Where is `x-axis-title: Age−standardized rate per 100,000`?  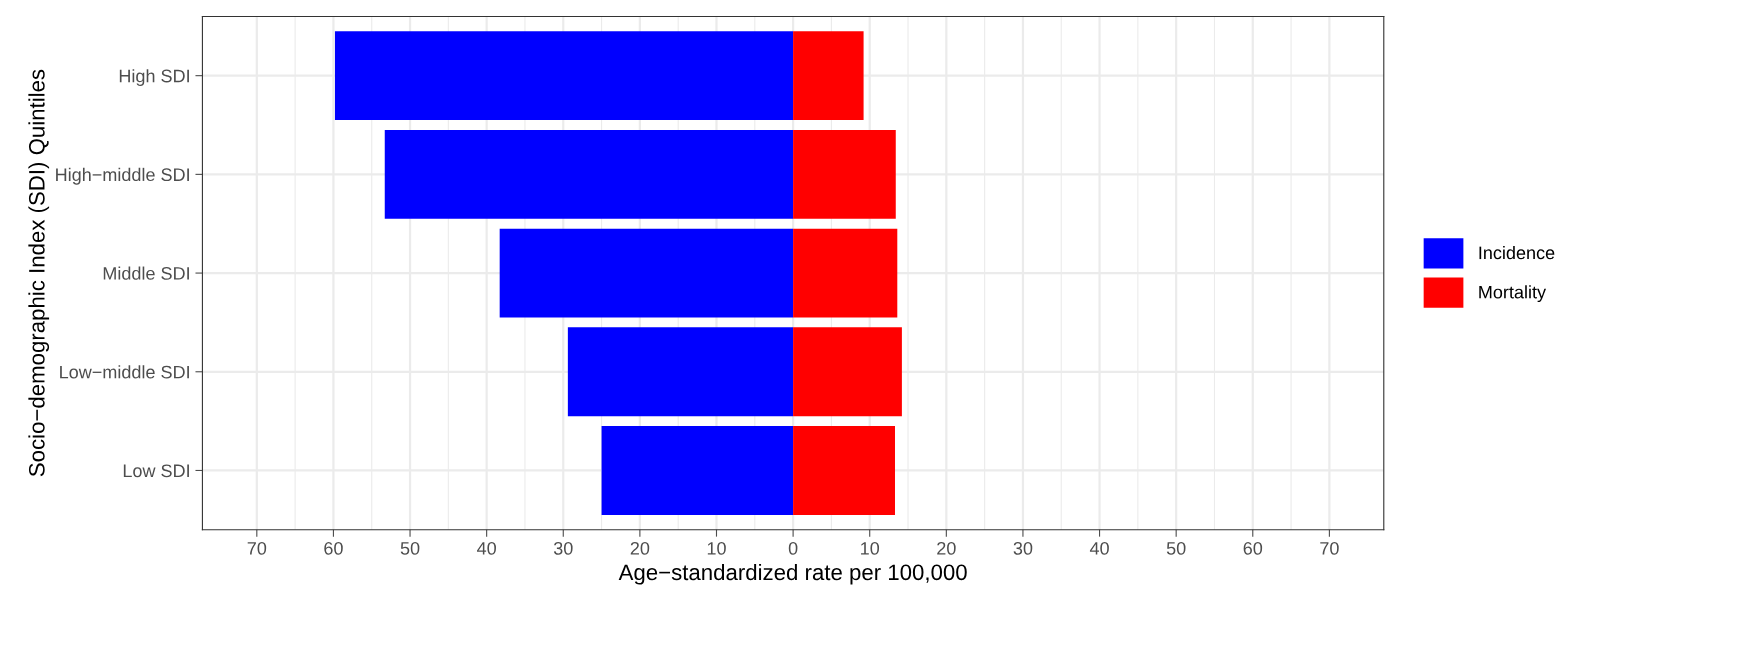 x-axis-title: Age−standardized rate per 100,000 is located at coordinates (792, 574).